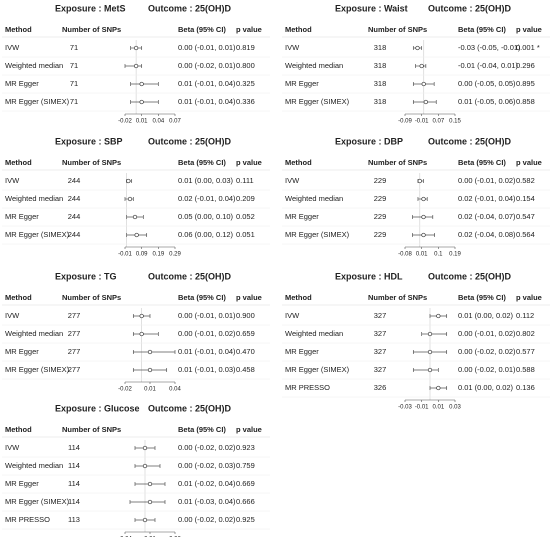  What do you see at coordinates (489, 47) in the screenshot?
I see `beta-ci: -0.03 (-0.05, -0.01)` at bounding box center [489, 47].